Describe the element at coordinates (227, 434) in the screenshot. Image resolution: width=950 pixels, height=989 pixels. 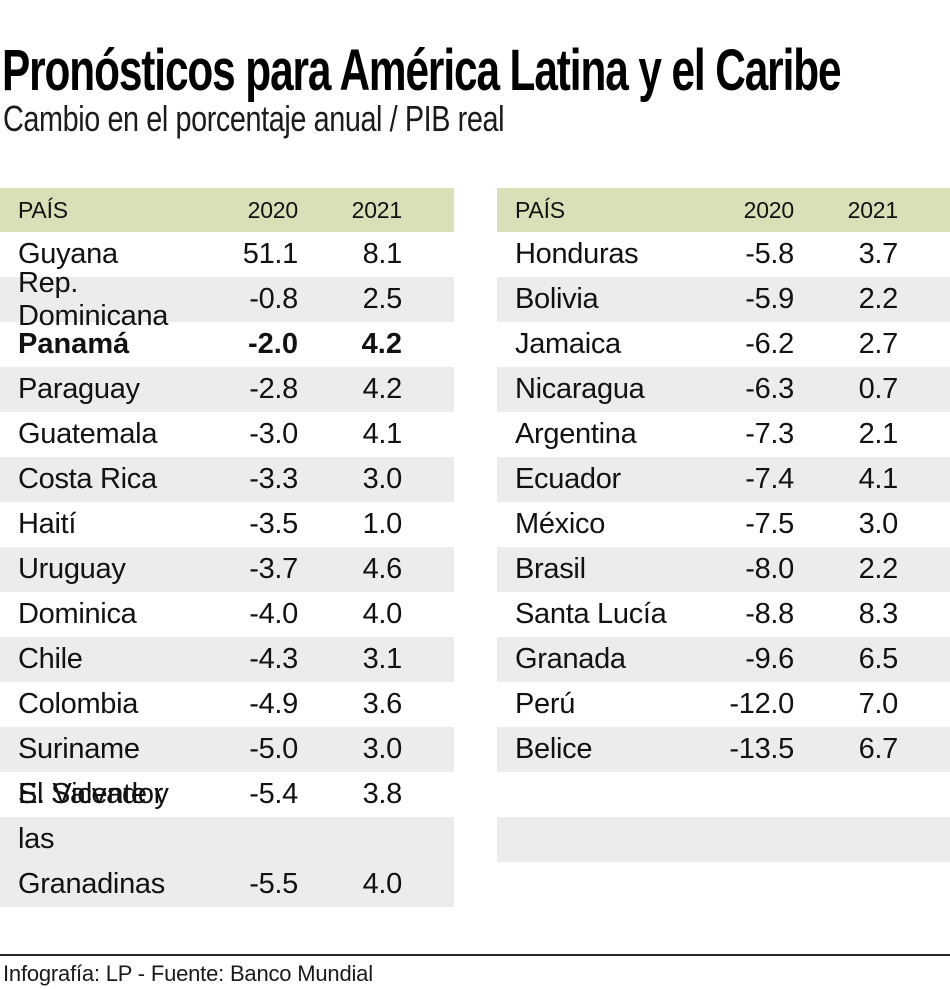
I see `table-row: Guatemala -3.0 4.1` at that location.